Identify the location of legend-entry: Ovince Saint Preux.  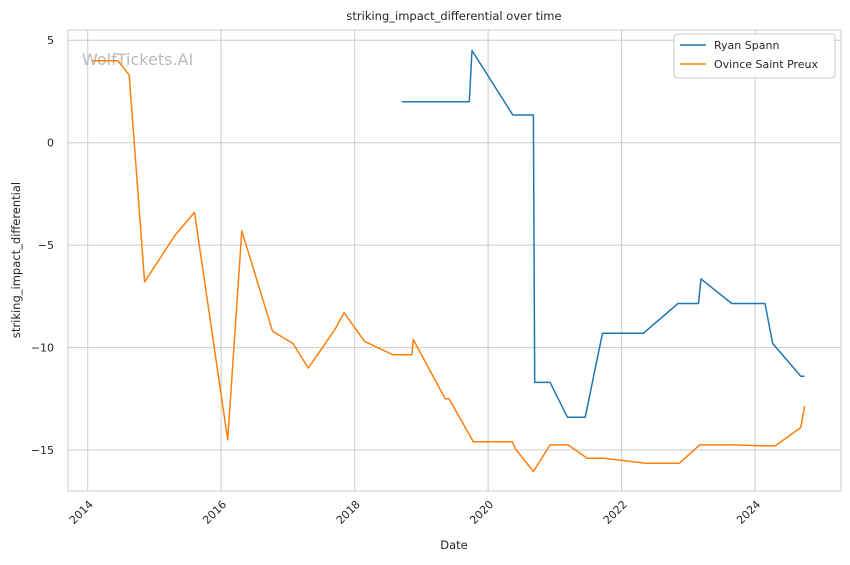
(766, 64).